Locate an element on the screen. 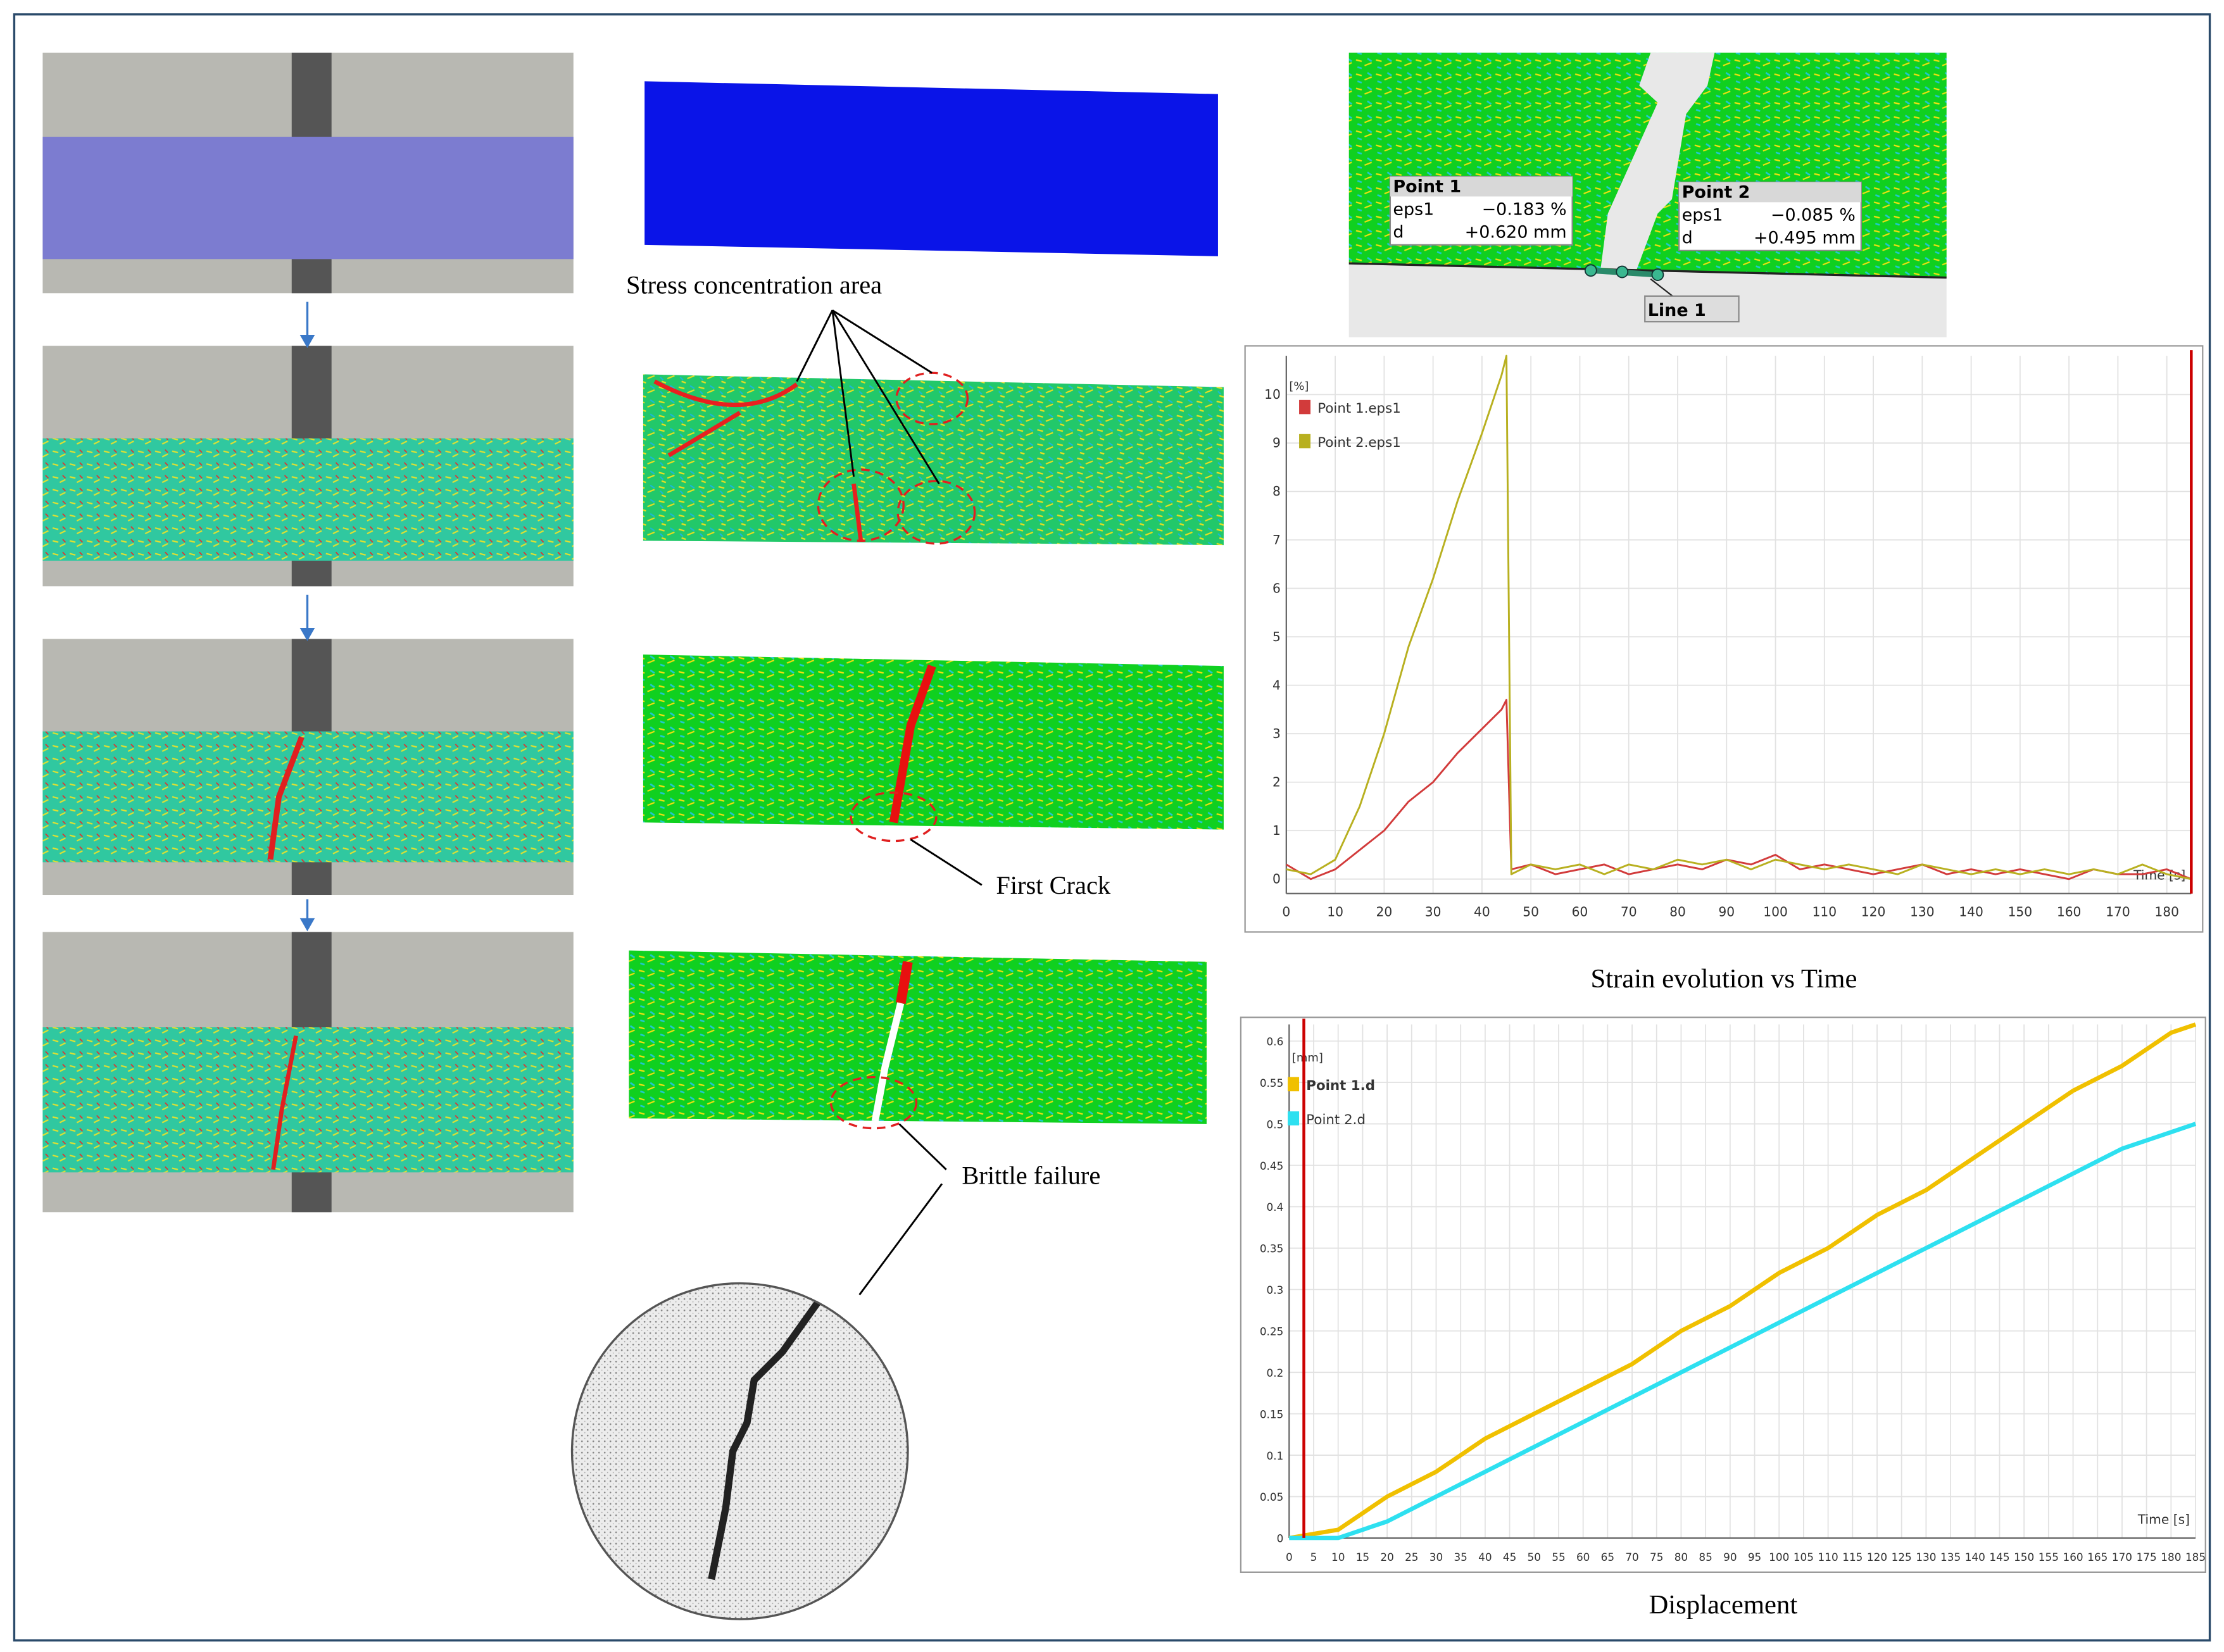 The width and height of the screenshot is (2224, 1652). y-tick-label: 4 is located at coordinates (1276, 684).